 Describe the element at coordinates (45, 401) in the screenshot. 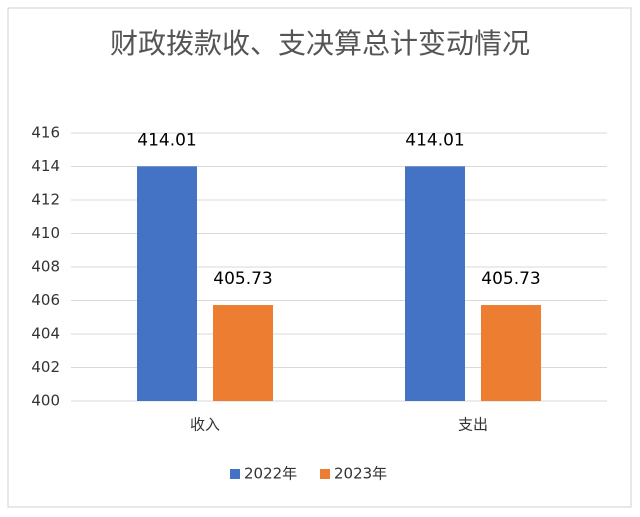

I see `y-tick-label: 400` at that location.